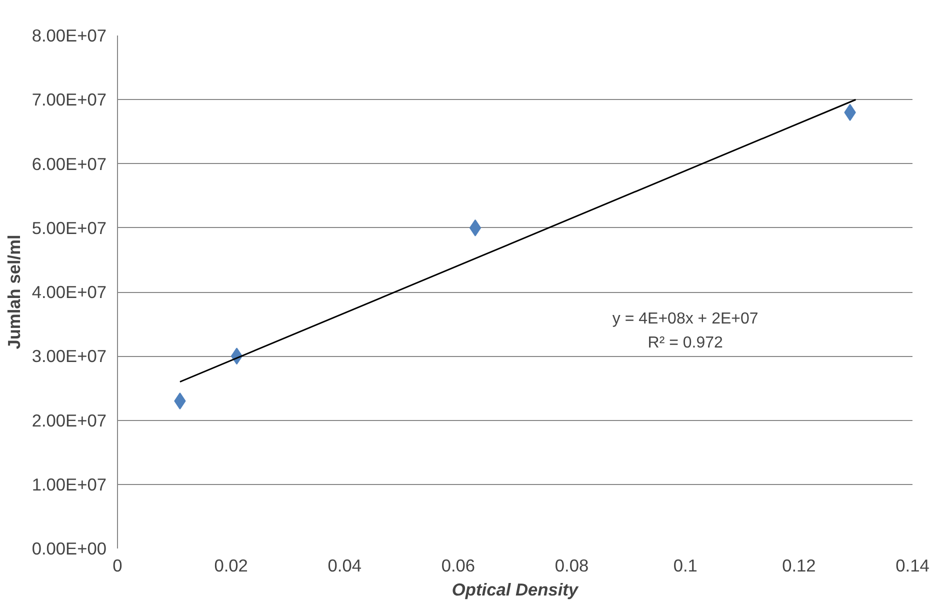 The height and width of the screenshot is (608, 952). What do you see at coordinates (685, 566) in the screenshot?
I see `x-tick-label: 0.1` at bounding box center [685, 566].